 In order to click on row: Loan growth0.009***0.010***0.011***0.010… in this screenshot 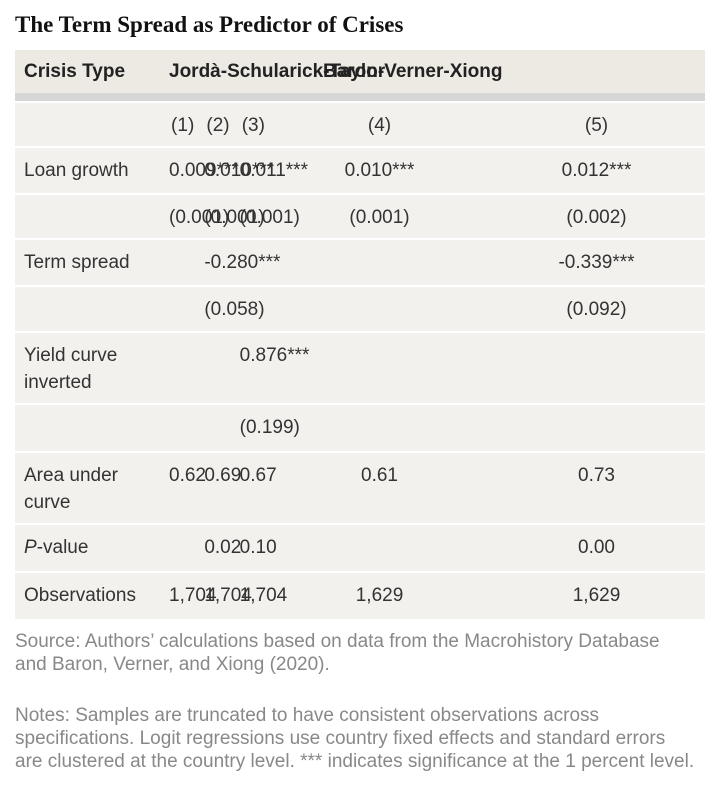, I will do `click(360, 170)`.